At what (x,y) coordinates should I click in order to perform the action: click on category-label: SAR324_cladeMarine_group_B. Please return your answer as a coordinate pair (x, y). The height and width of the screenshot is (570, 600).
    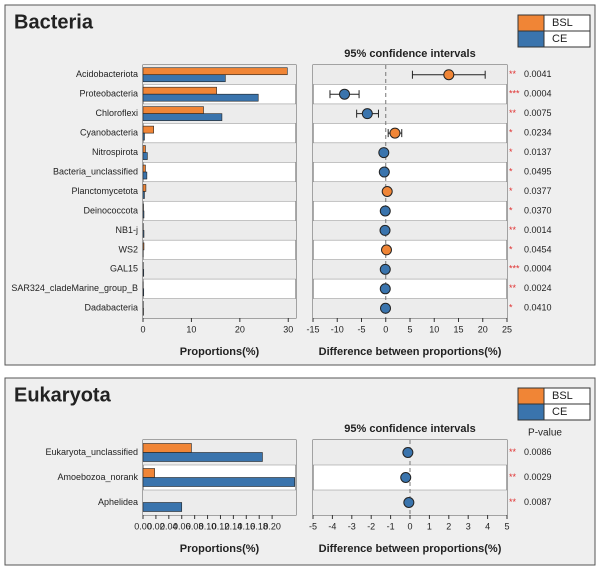
    Looking at the image, I should click on (74, 288).